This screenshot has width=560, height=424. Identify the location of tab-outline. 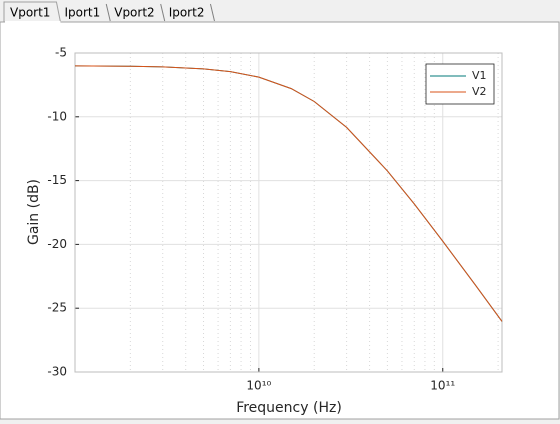
(32, 12).